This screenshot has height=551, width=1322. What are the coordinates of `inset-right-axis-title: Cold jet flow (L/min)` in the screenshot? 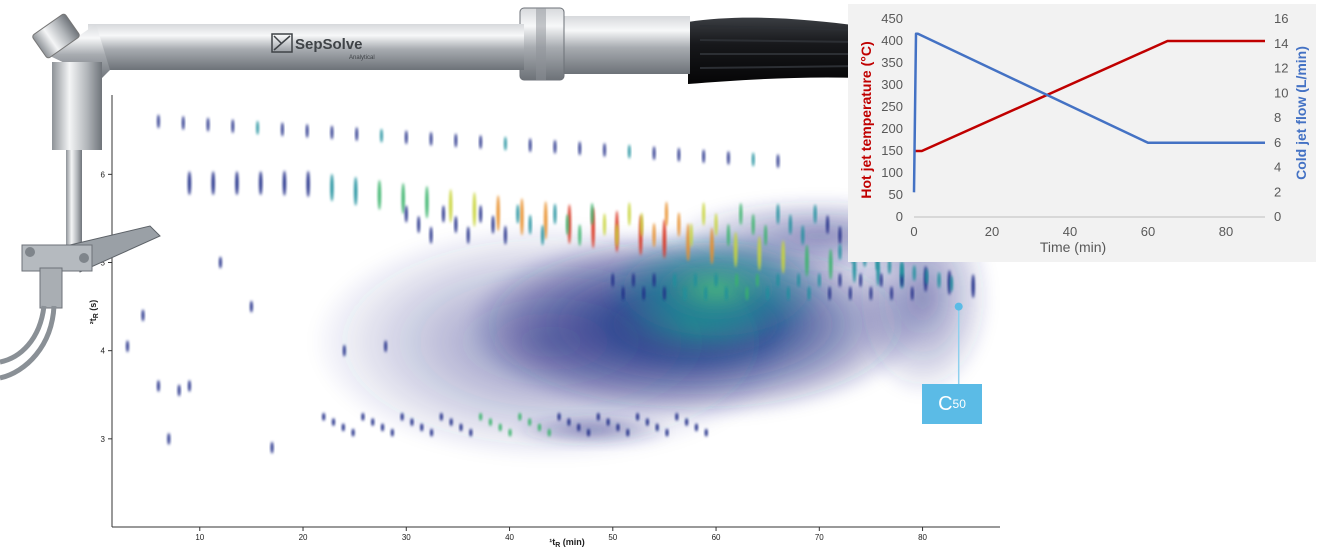 It's located at (1301, 113).